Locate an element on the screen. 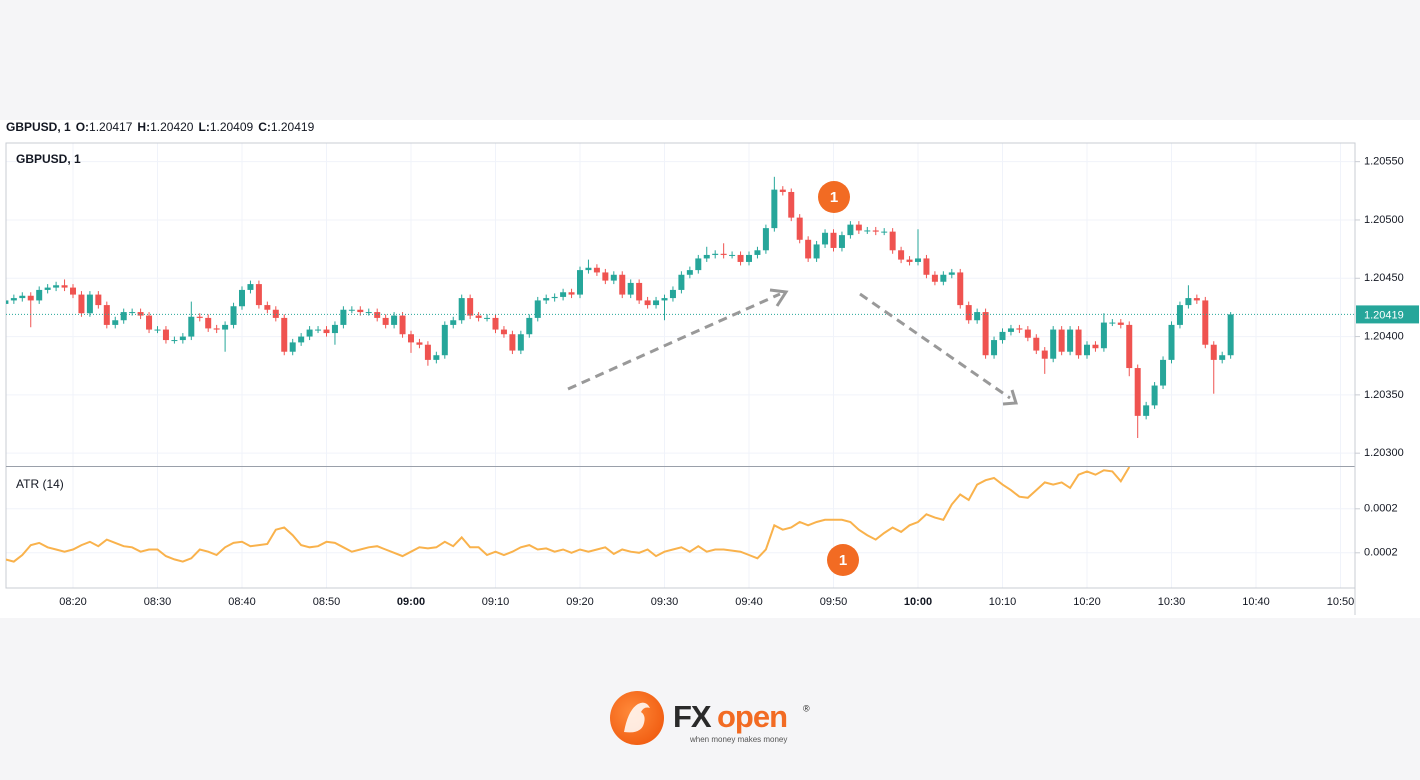  y-tick-label: 0.0002 is located at coordinates (1381, 553).